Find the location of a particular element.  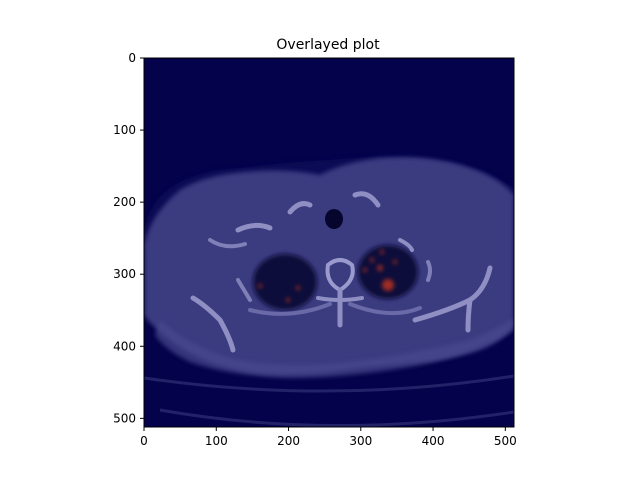

y-tick-label: 300 is located at coordinates (124, 274).